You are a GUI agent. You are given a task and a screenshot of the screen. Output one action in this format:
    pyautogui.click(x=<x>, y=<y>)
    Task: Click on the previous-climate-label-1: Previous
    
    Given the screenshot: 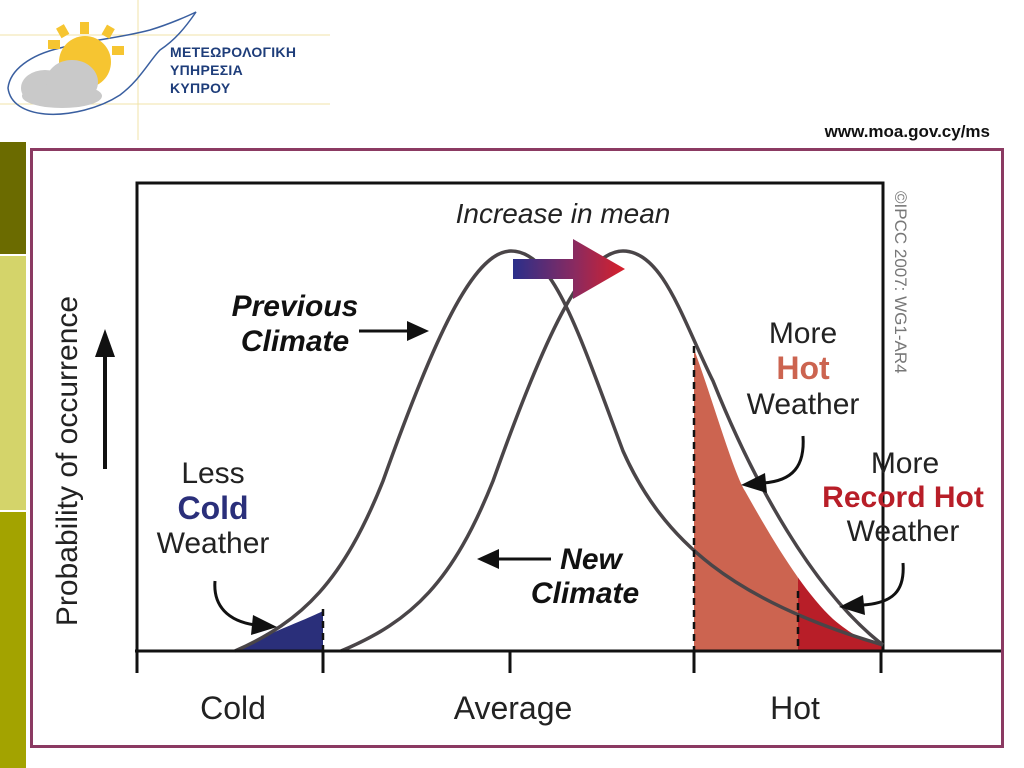 What is the action you would take?
    pyautogui.click(x=295, y=306)
    